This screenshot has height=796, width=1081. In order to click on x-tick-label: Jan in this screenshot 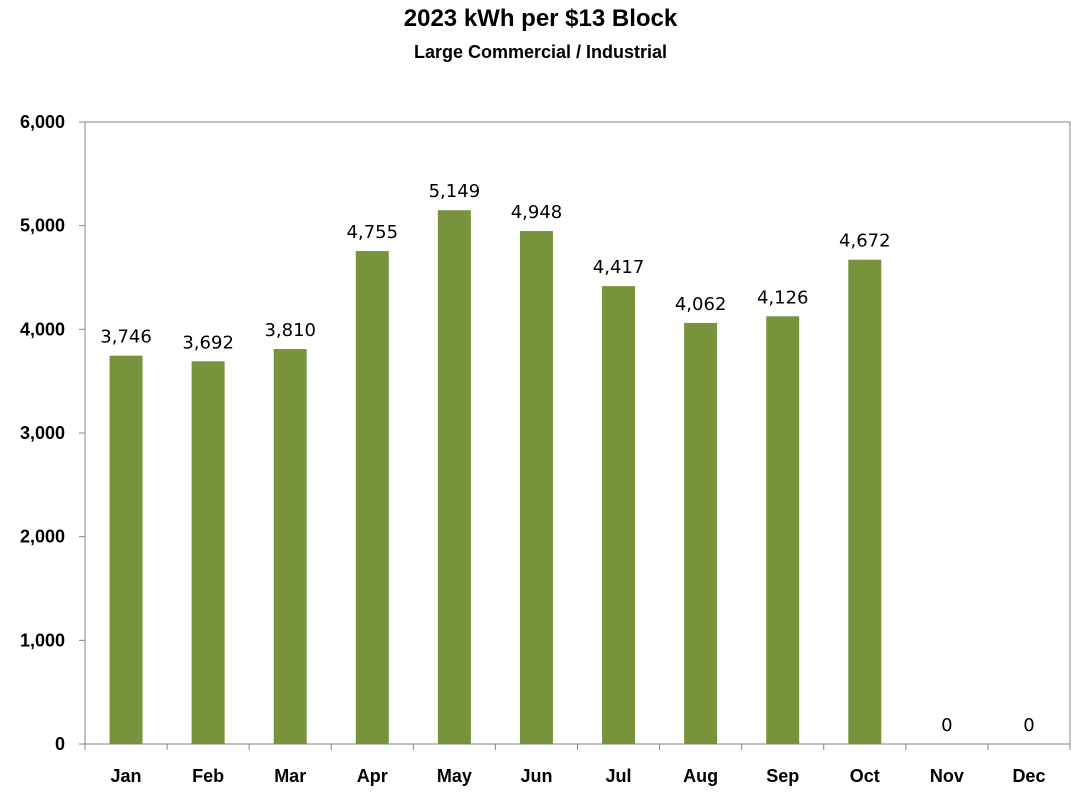, I will do `click(126, 776)`.